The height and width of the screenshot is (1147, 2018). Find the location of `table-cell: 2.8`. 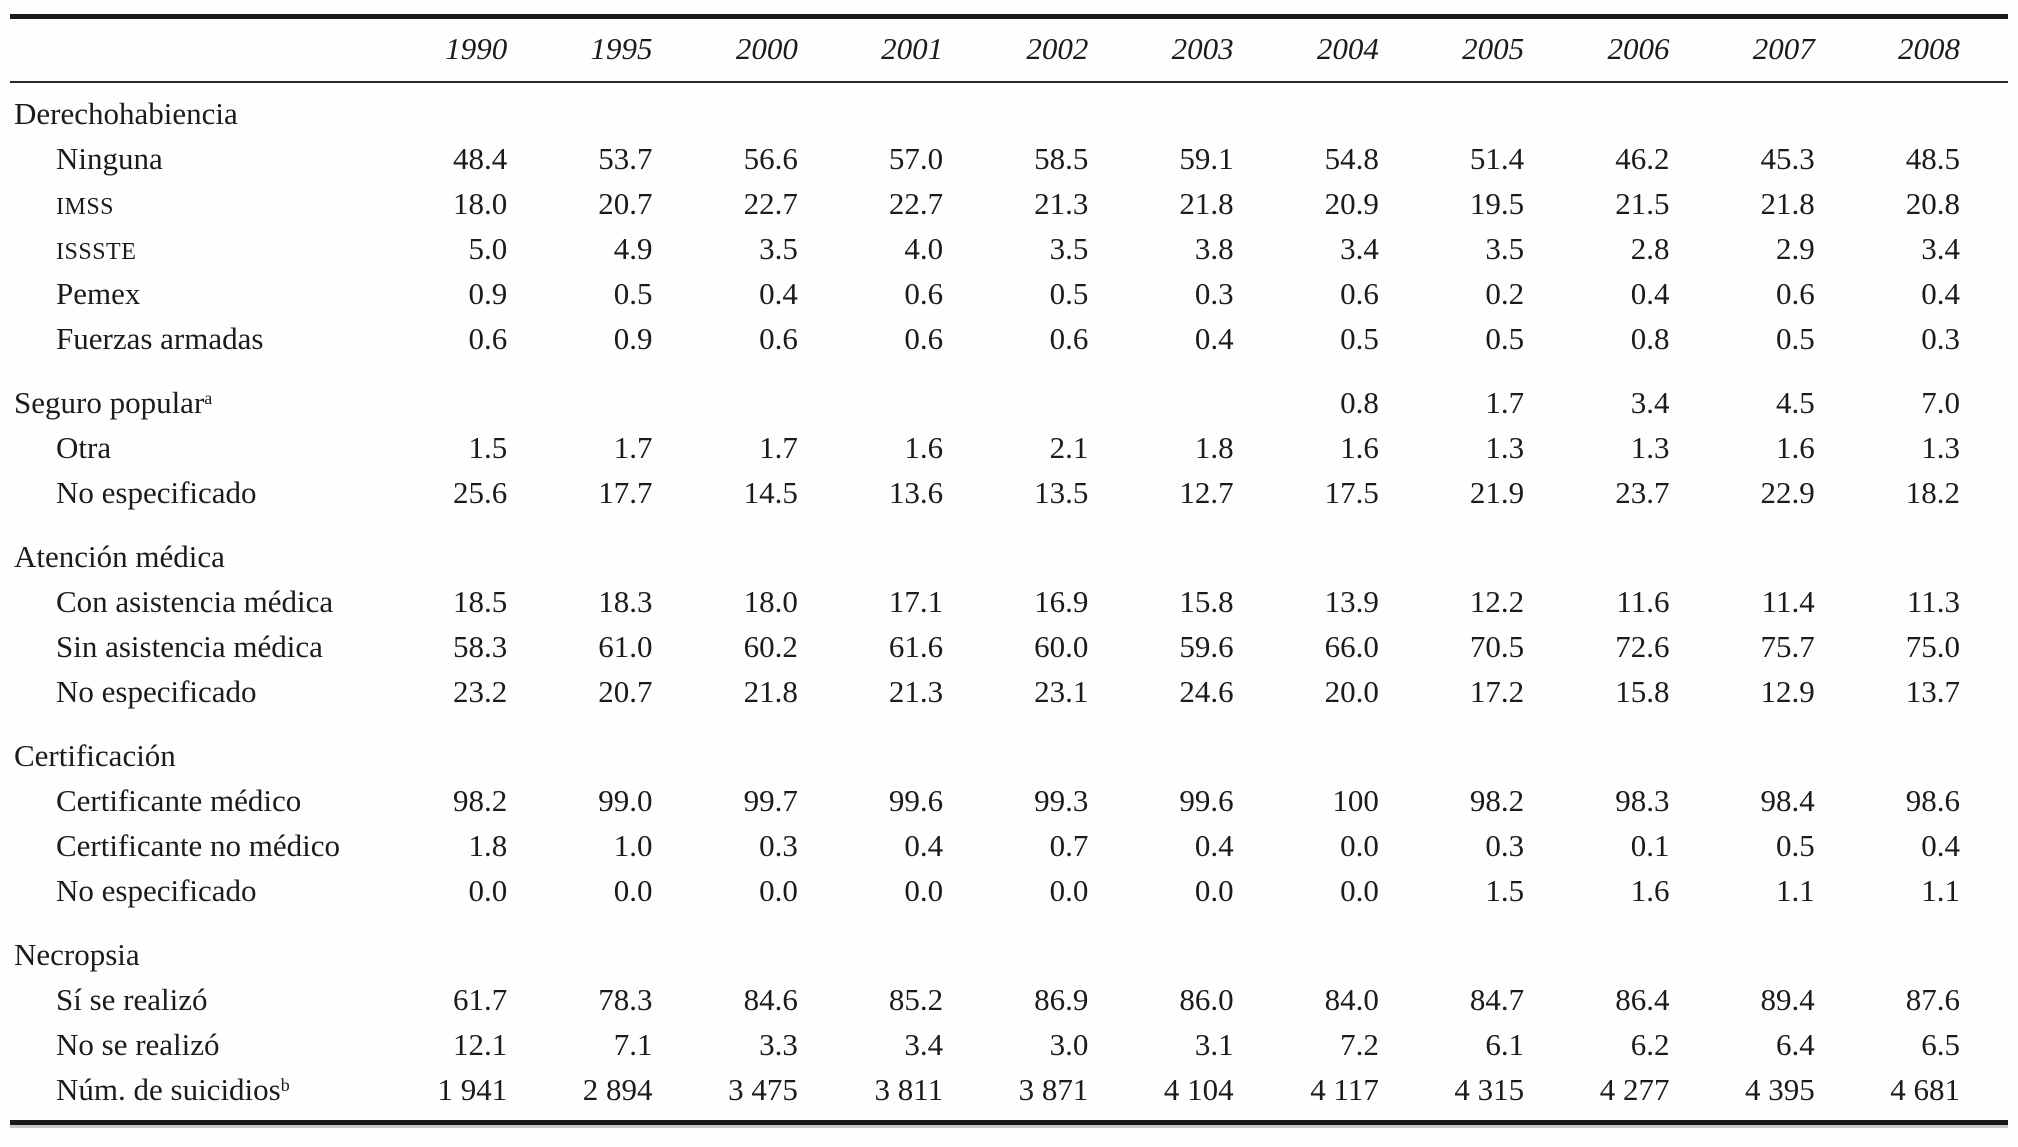

table-cell: 2.8 is located at coordinates (1650, 248).